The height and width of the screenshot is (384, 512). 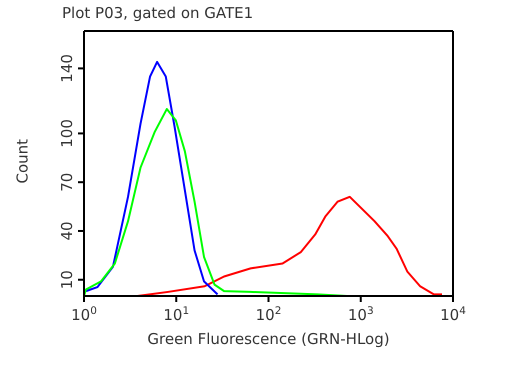 I want to click on y-tick-label: 140, so click(x=67, y=68).